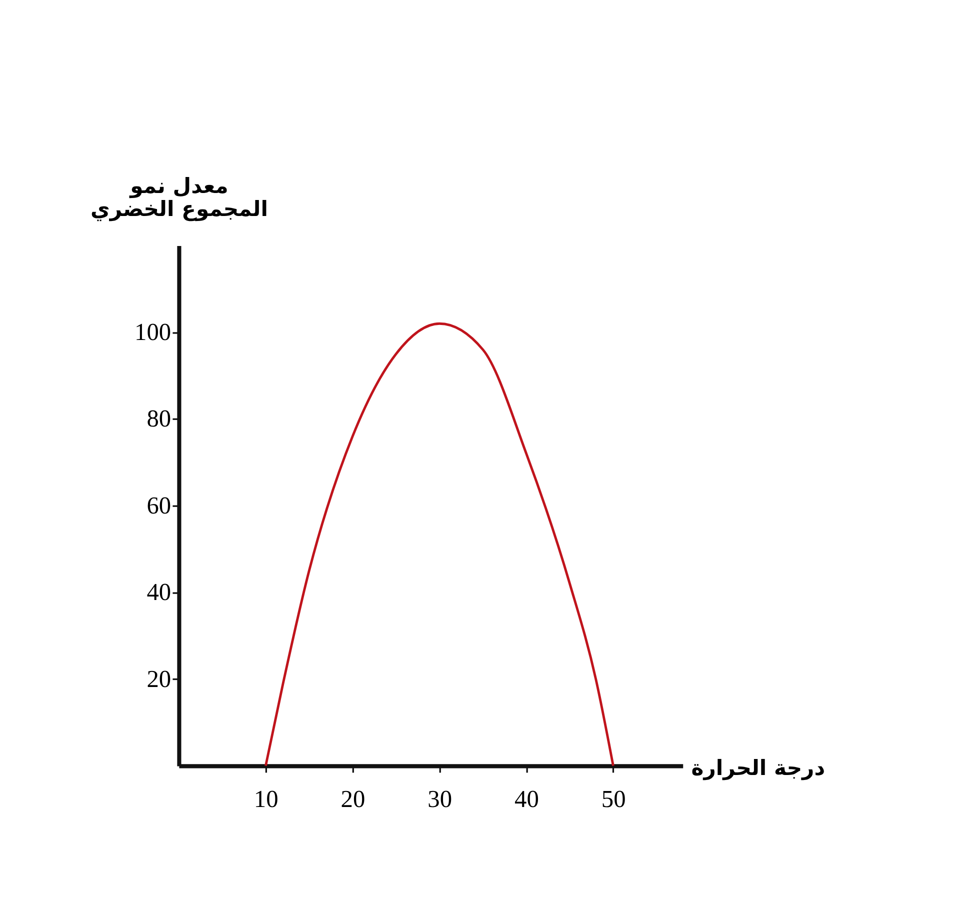 Image resolution: width=955 pixels, height=908 pixels. I want to click on y-tick-label: 100, so click(153, 332).